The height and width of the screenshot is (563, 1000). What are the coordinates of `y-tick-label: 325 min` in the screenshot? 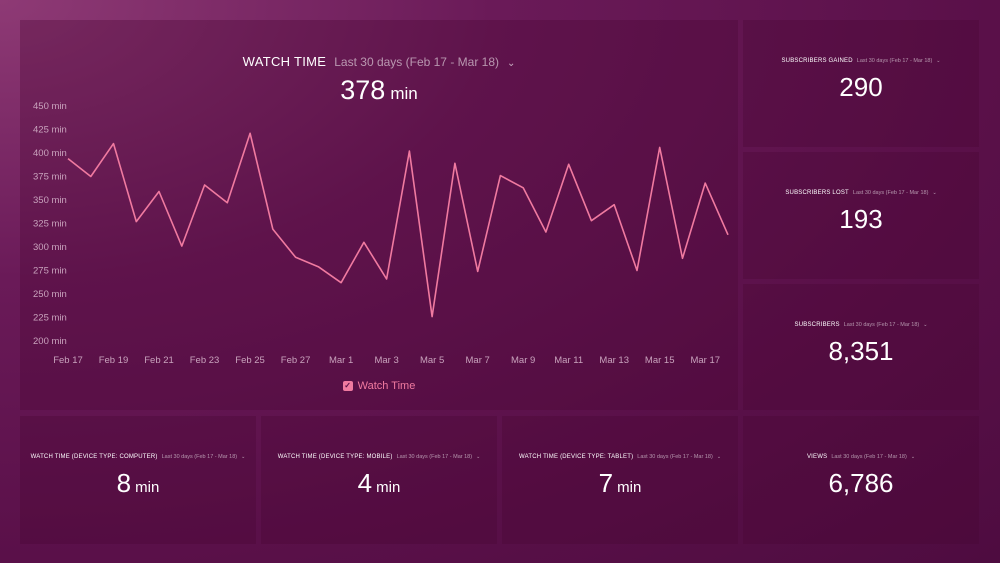 It's located at (50, 224).